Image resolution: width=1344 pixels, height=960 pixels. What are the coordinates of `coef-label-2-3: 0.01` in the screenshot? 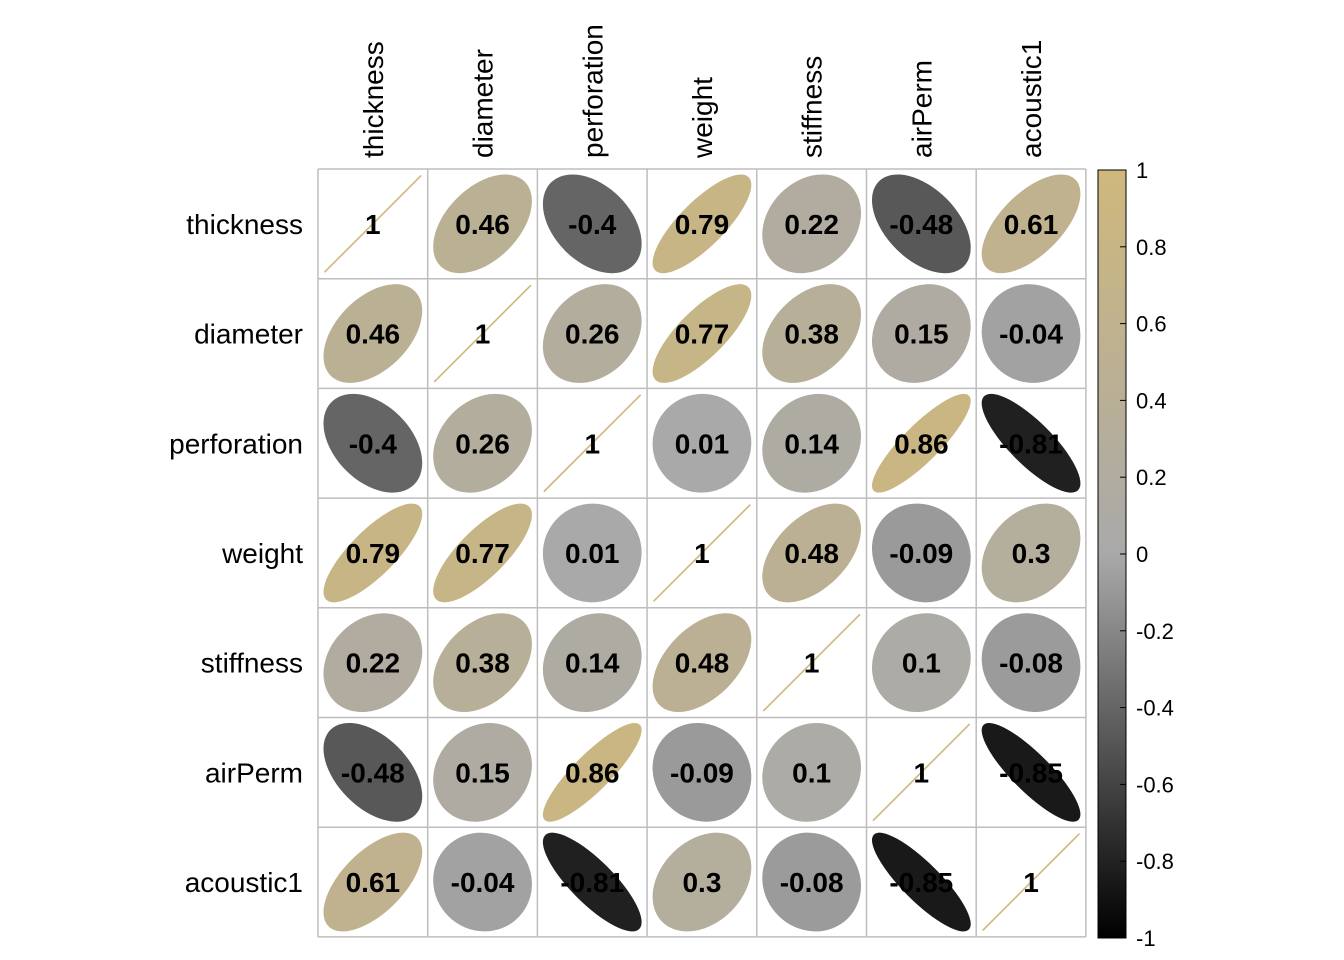 It's located at (702, 443).